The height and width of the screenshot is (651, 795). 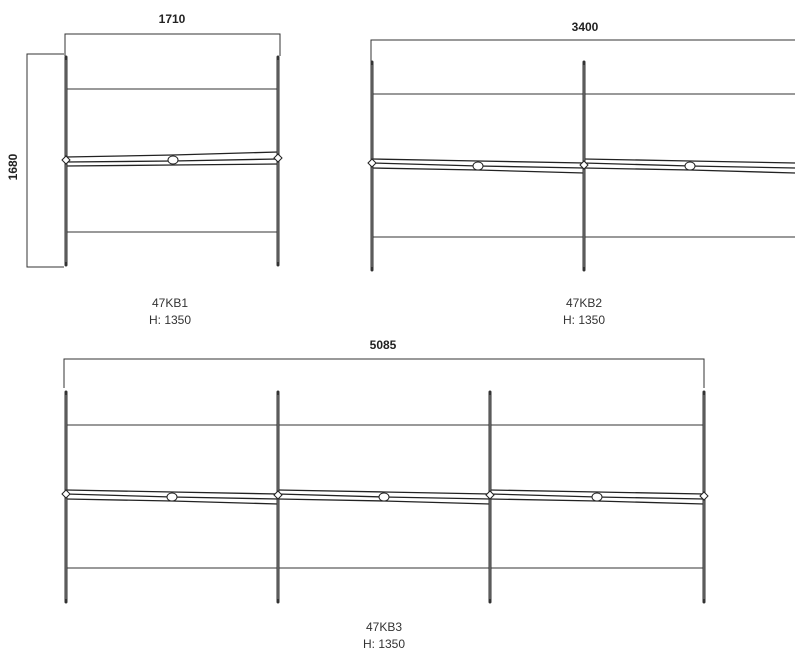 I want to click on width-label-47kb2: 3400, so click(x=585, y=27).